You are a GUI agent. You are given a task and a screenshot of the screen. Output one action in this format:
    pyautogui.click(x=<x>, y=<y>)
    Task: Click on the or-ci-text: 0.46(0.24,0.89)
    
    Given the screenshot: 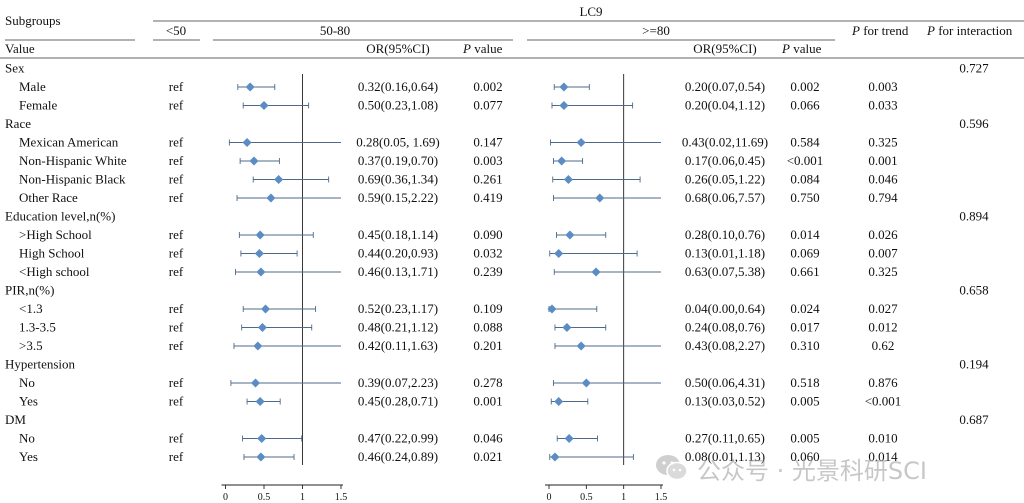 What is the action you would take?
    pyautogui.click(x=398, y=456)
    